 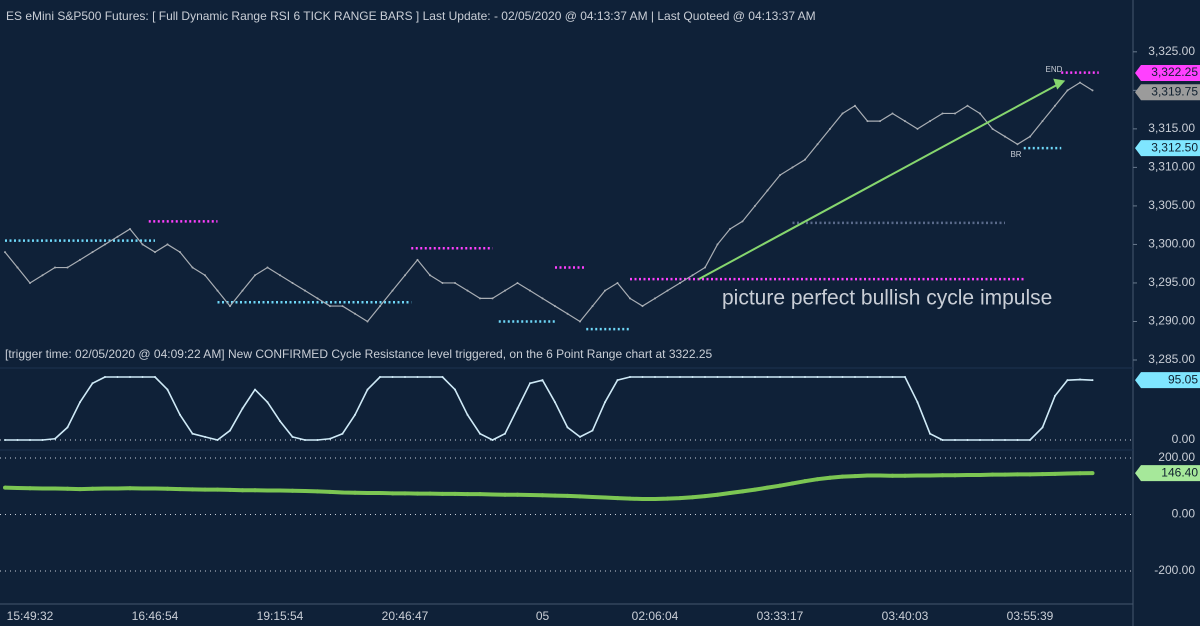 I want to click on y-tick-label: 3,300.00, so click(x=1171, y=244).